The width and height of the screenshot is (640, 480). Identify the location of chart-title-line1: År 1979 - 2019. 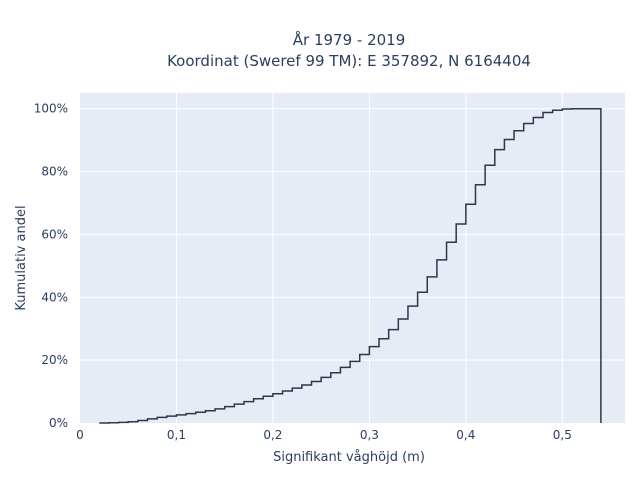
(349, 39).